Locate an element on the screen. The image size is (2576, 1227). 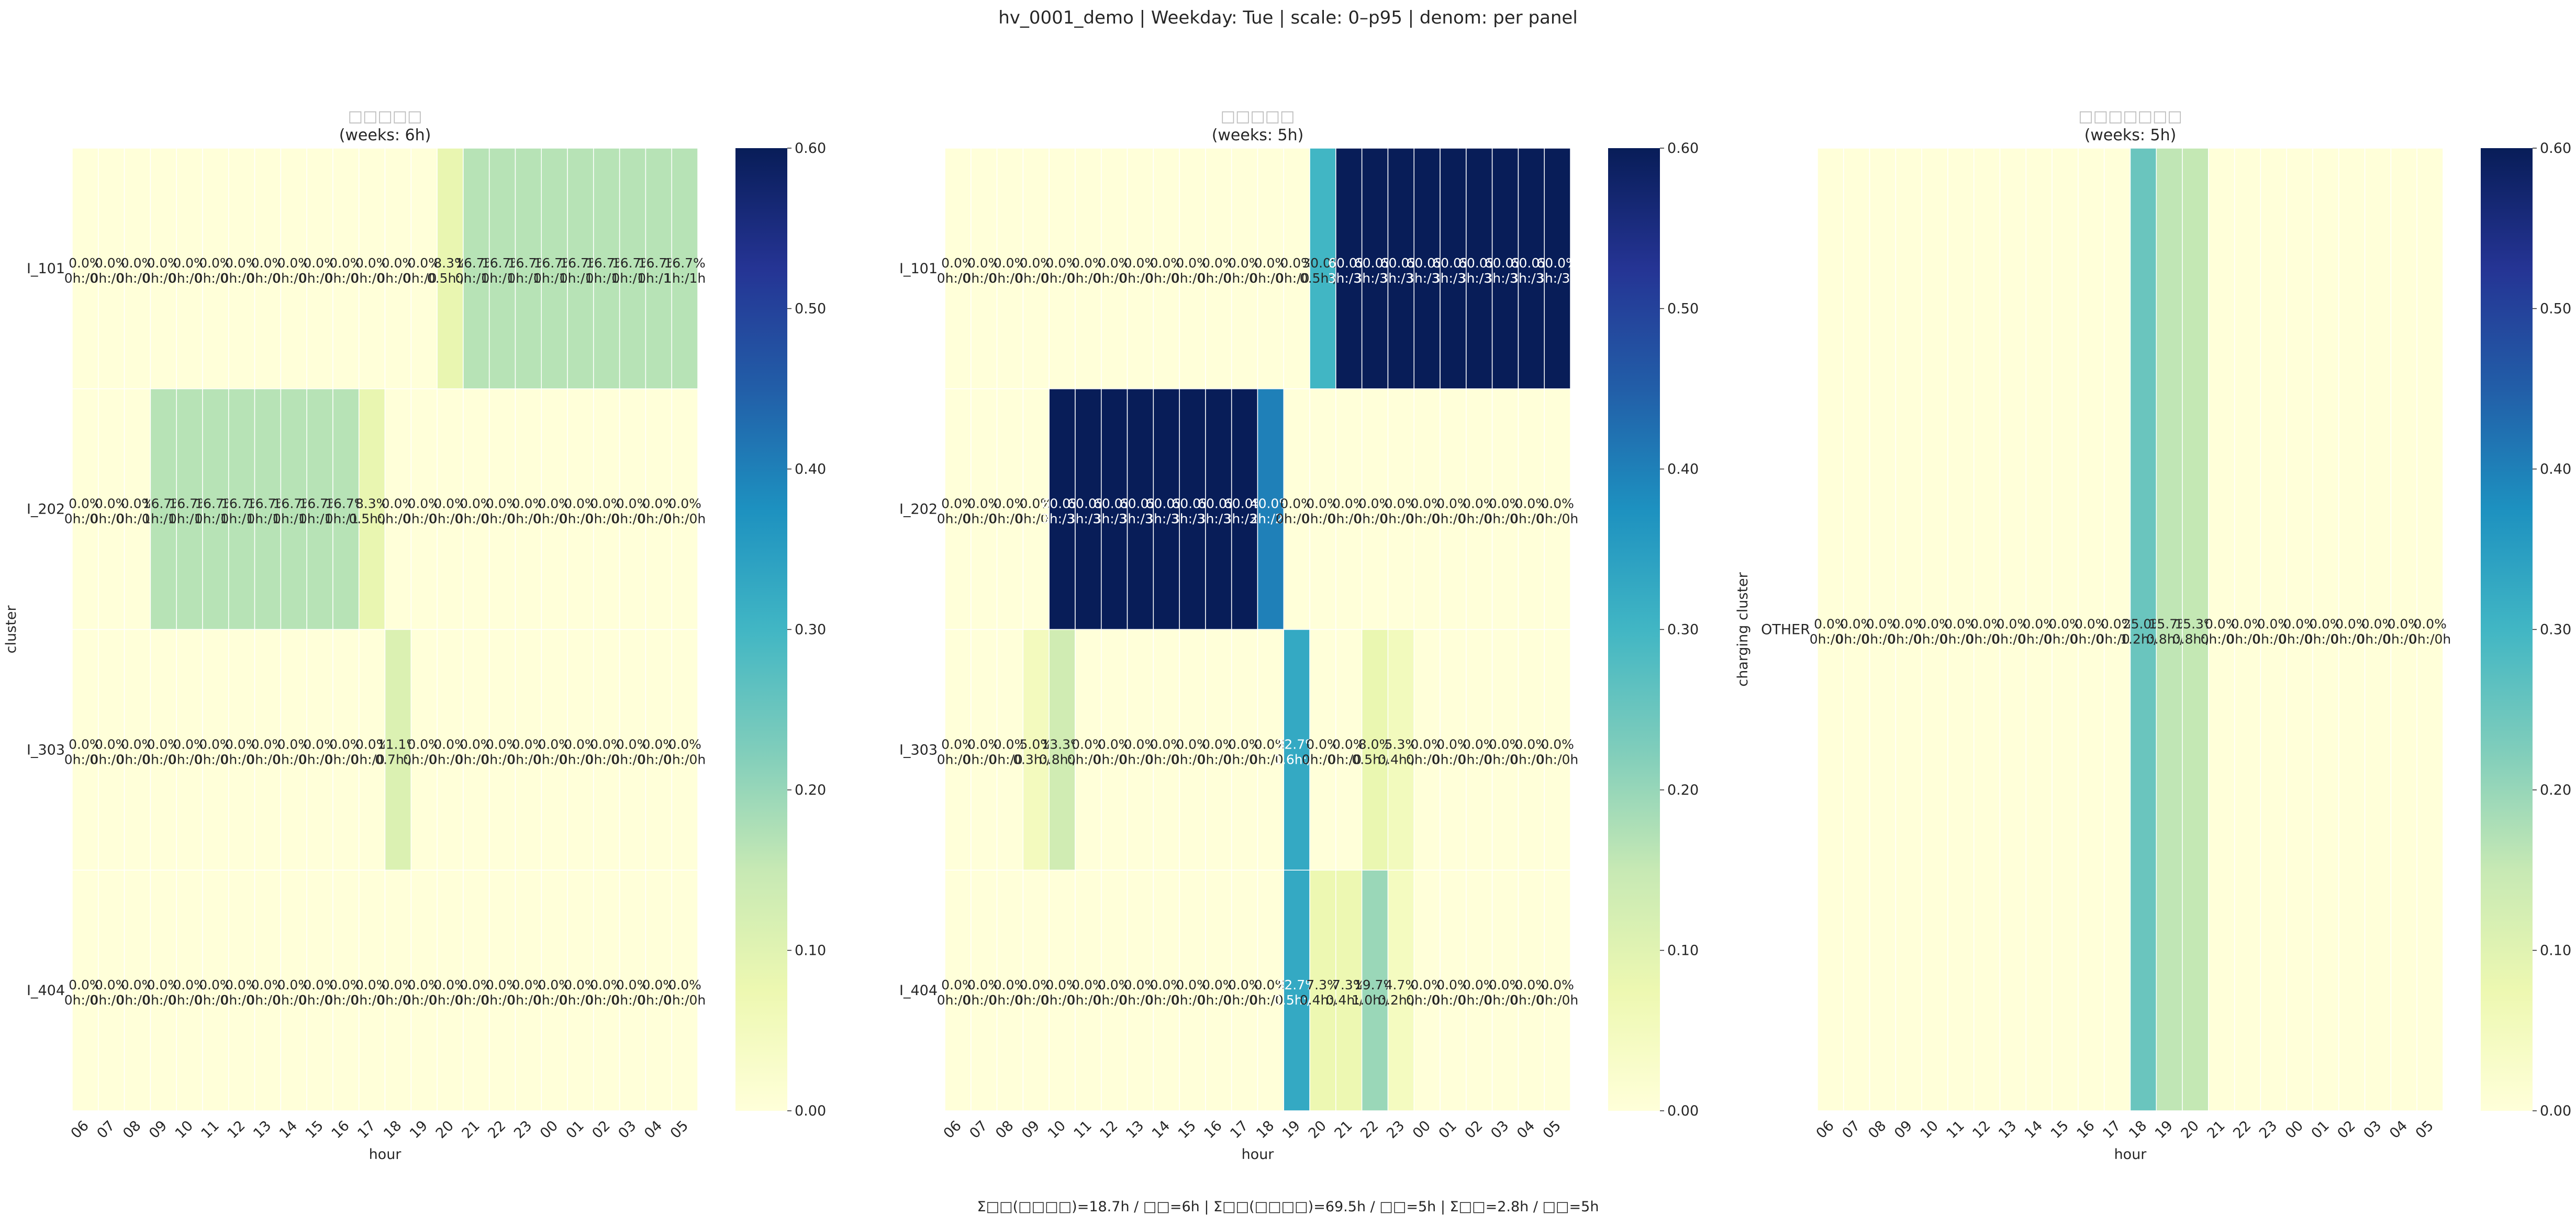
y-tick-label: OTHER is located at coordinates (1785, 630).